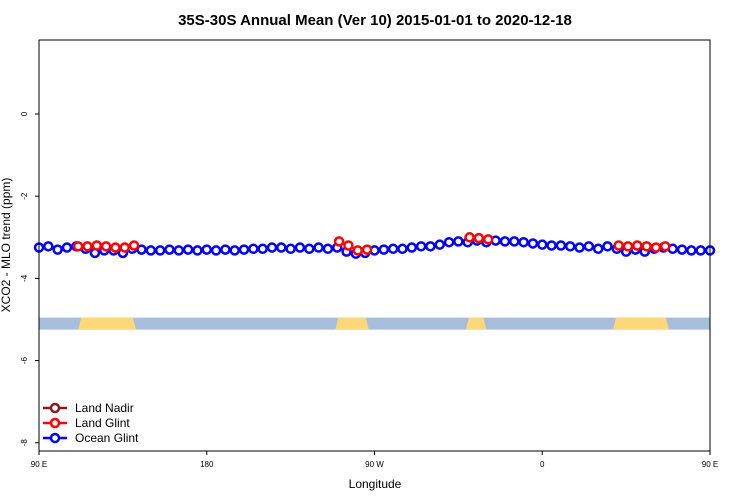 The height and width of the screenshot is (500, 750). I want to click on legend-item: Land Nadir, so click(88, 408).